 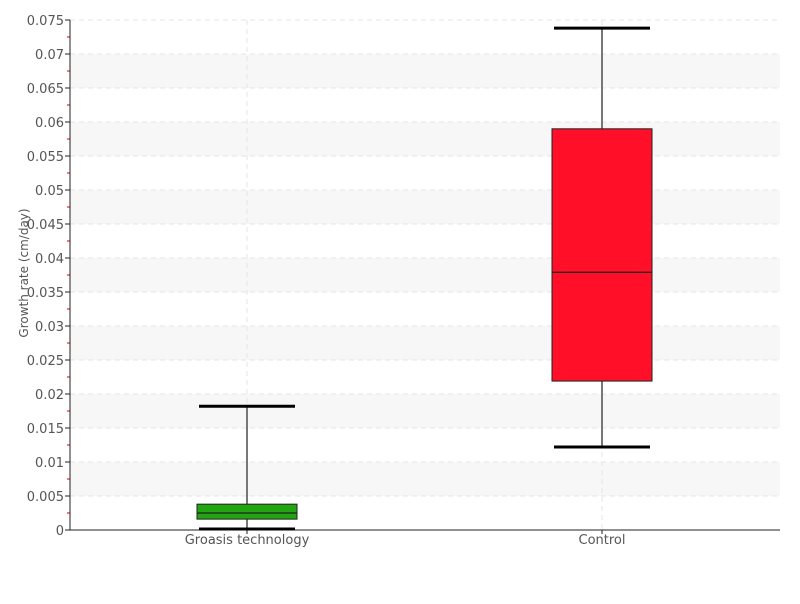 I want to click on x-axis: Groasis technology Control, so click(x=425, y=538).